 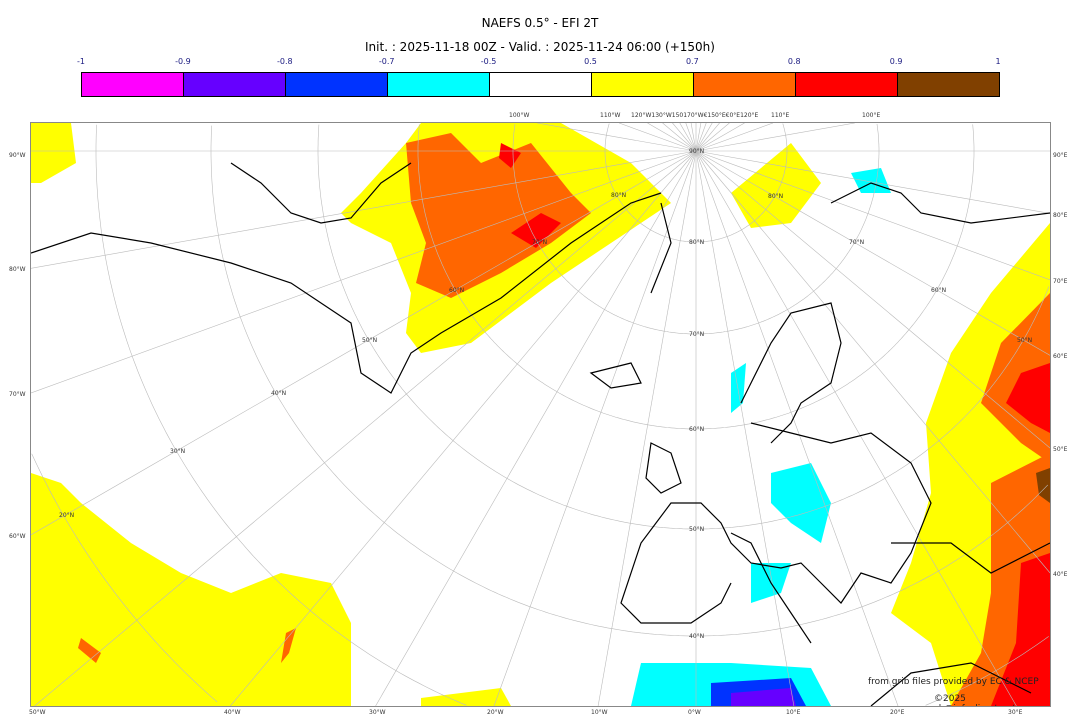 What do you see at coordinates (519, 115) in the screenshot?
I see `lon-label-top: 100°W` at bounding box center [519, 115].